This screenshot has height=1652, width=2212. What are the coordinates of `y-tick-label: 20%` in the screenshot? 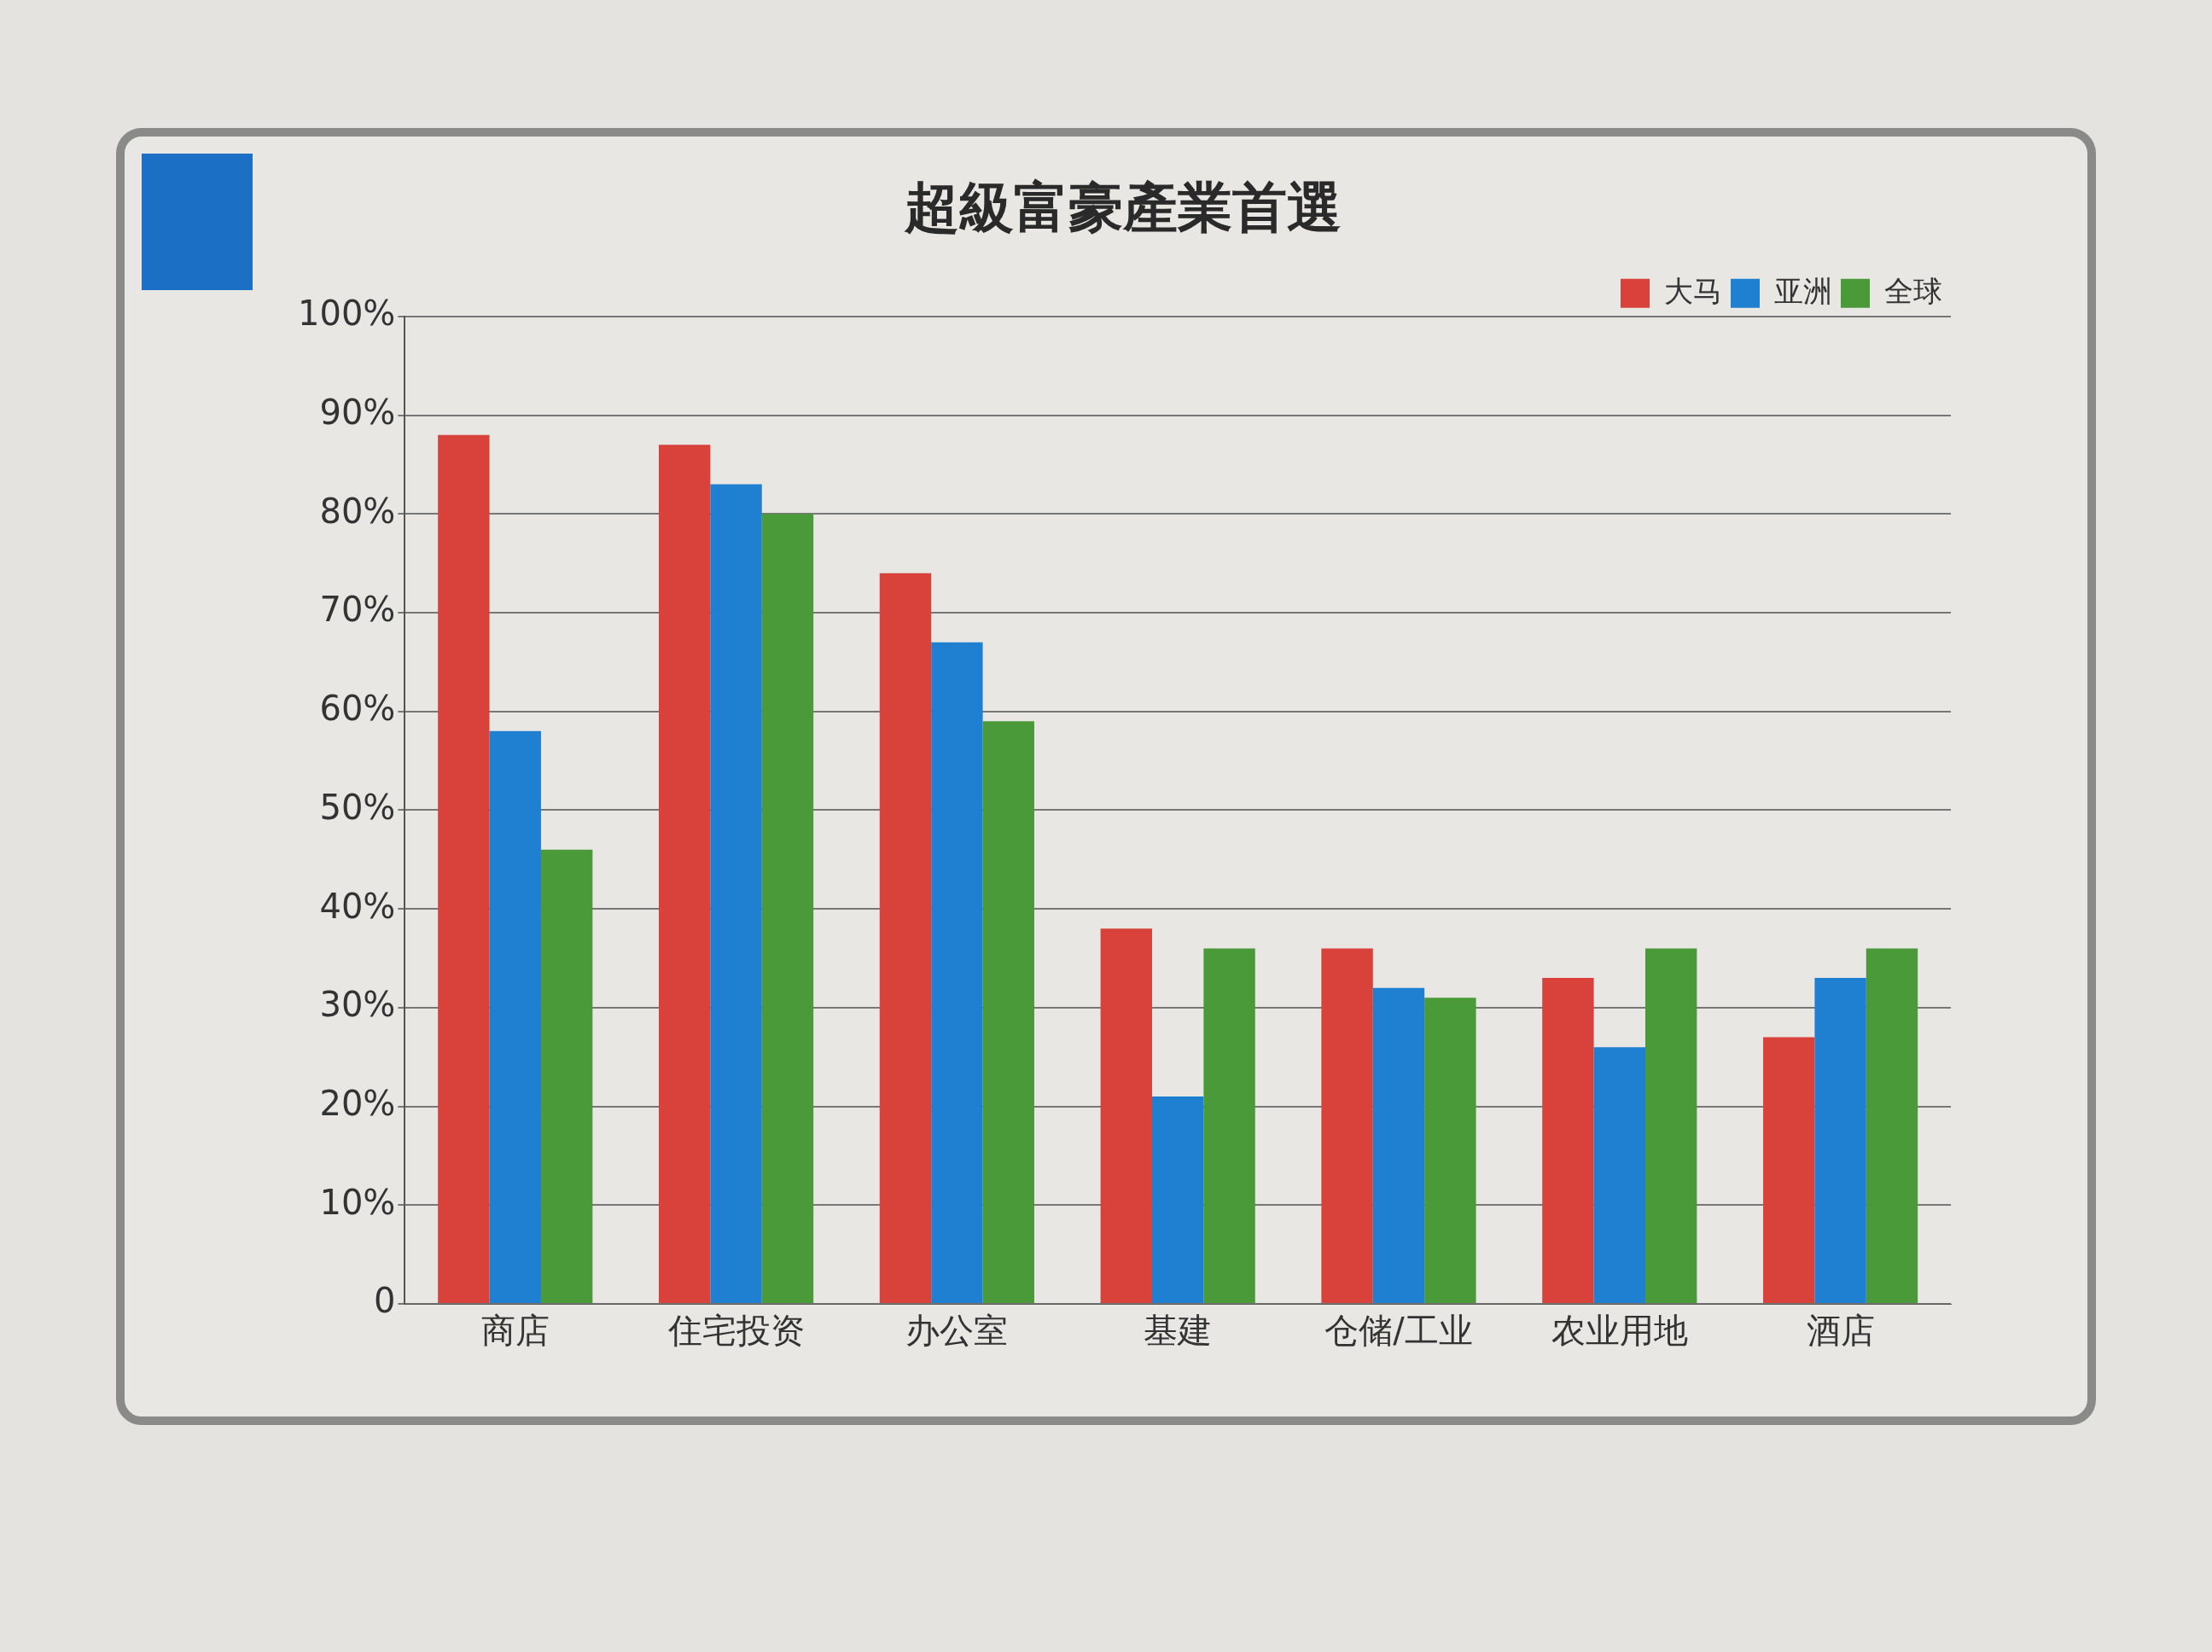 It's located at (357, 1103).